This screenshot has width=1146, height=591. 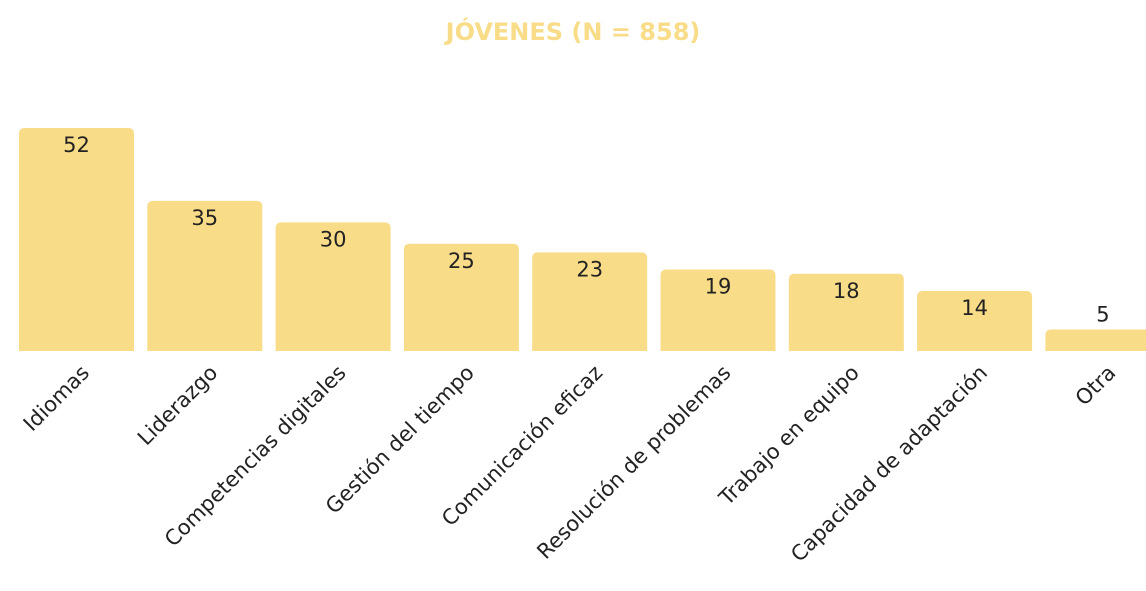 I want to click on value-label: 52, so click(x=76, y=145).